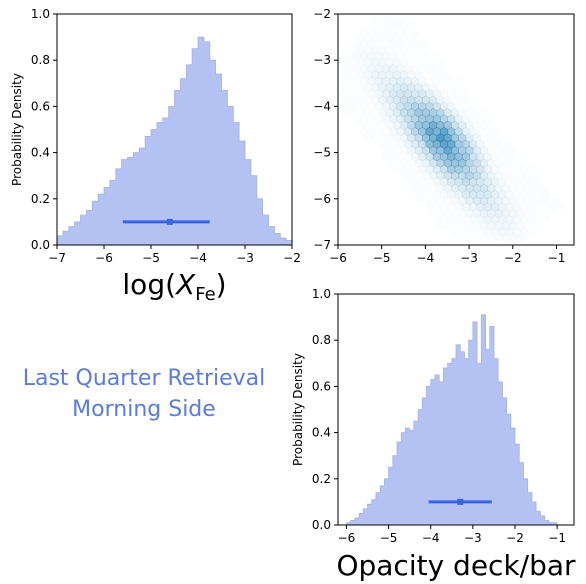  Describe the element at coordinates (431, 538) in the screenshot. I see `hist2-x-tick-label: −4` at that location.